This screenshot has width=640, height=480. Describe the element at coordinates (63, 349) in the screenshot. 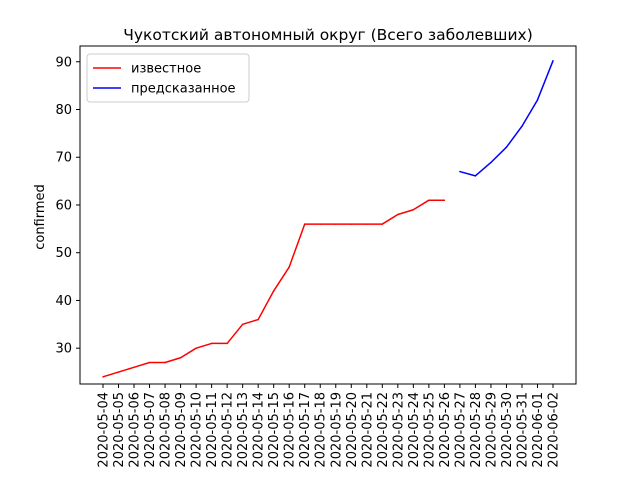

I see `y-tick-label: 30` at that location.